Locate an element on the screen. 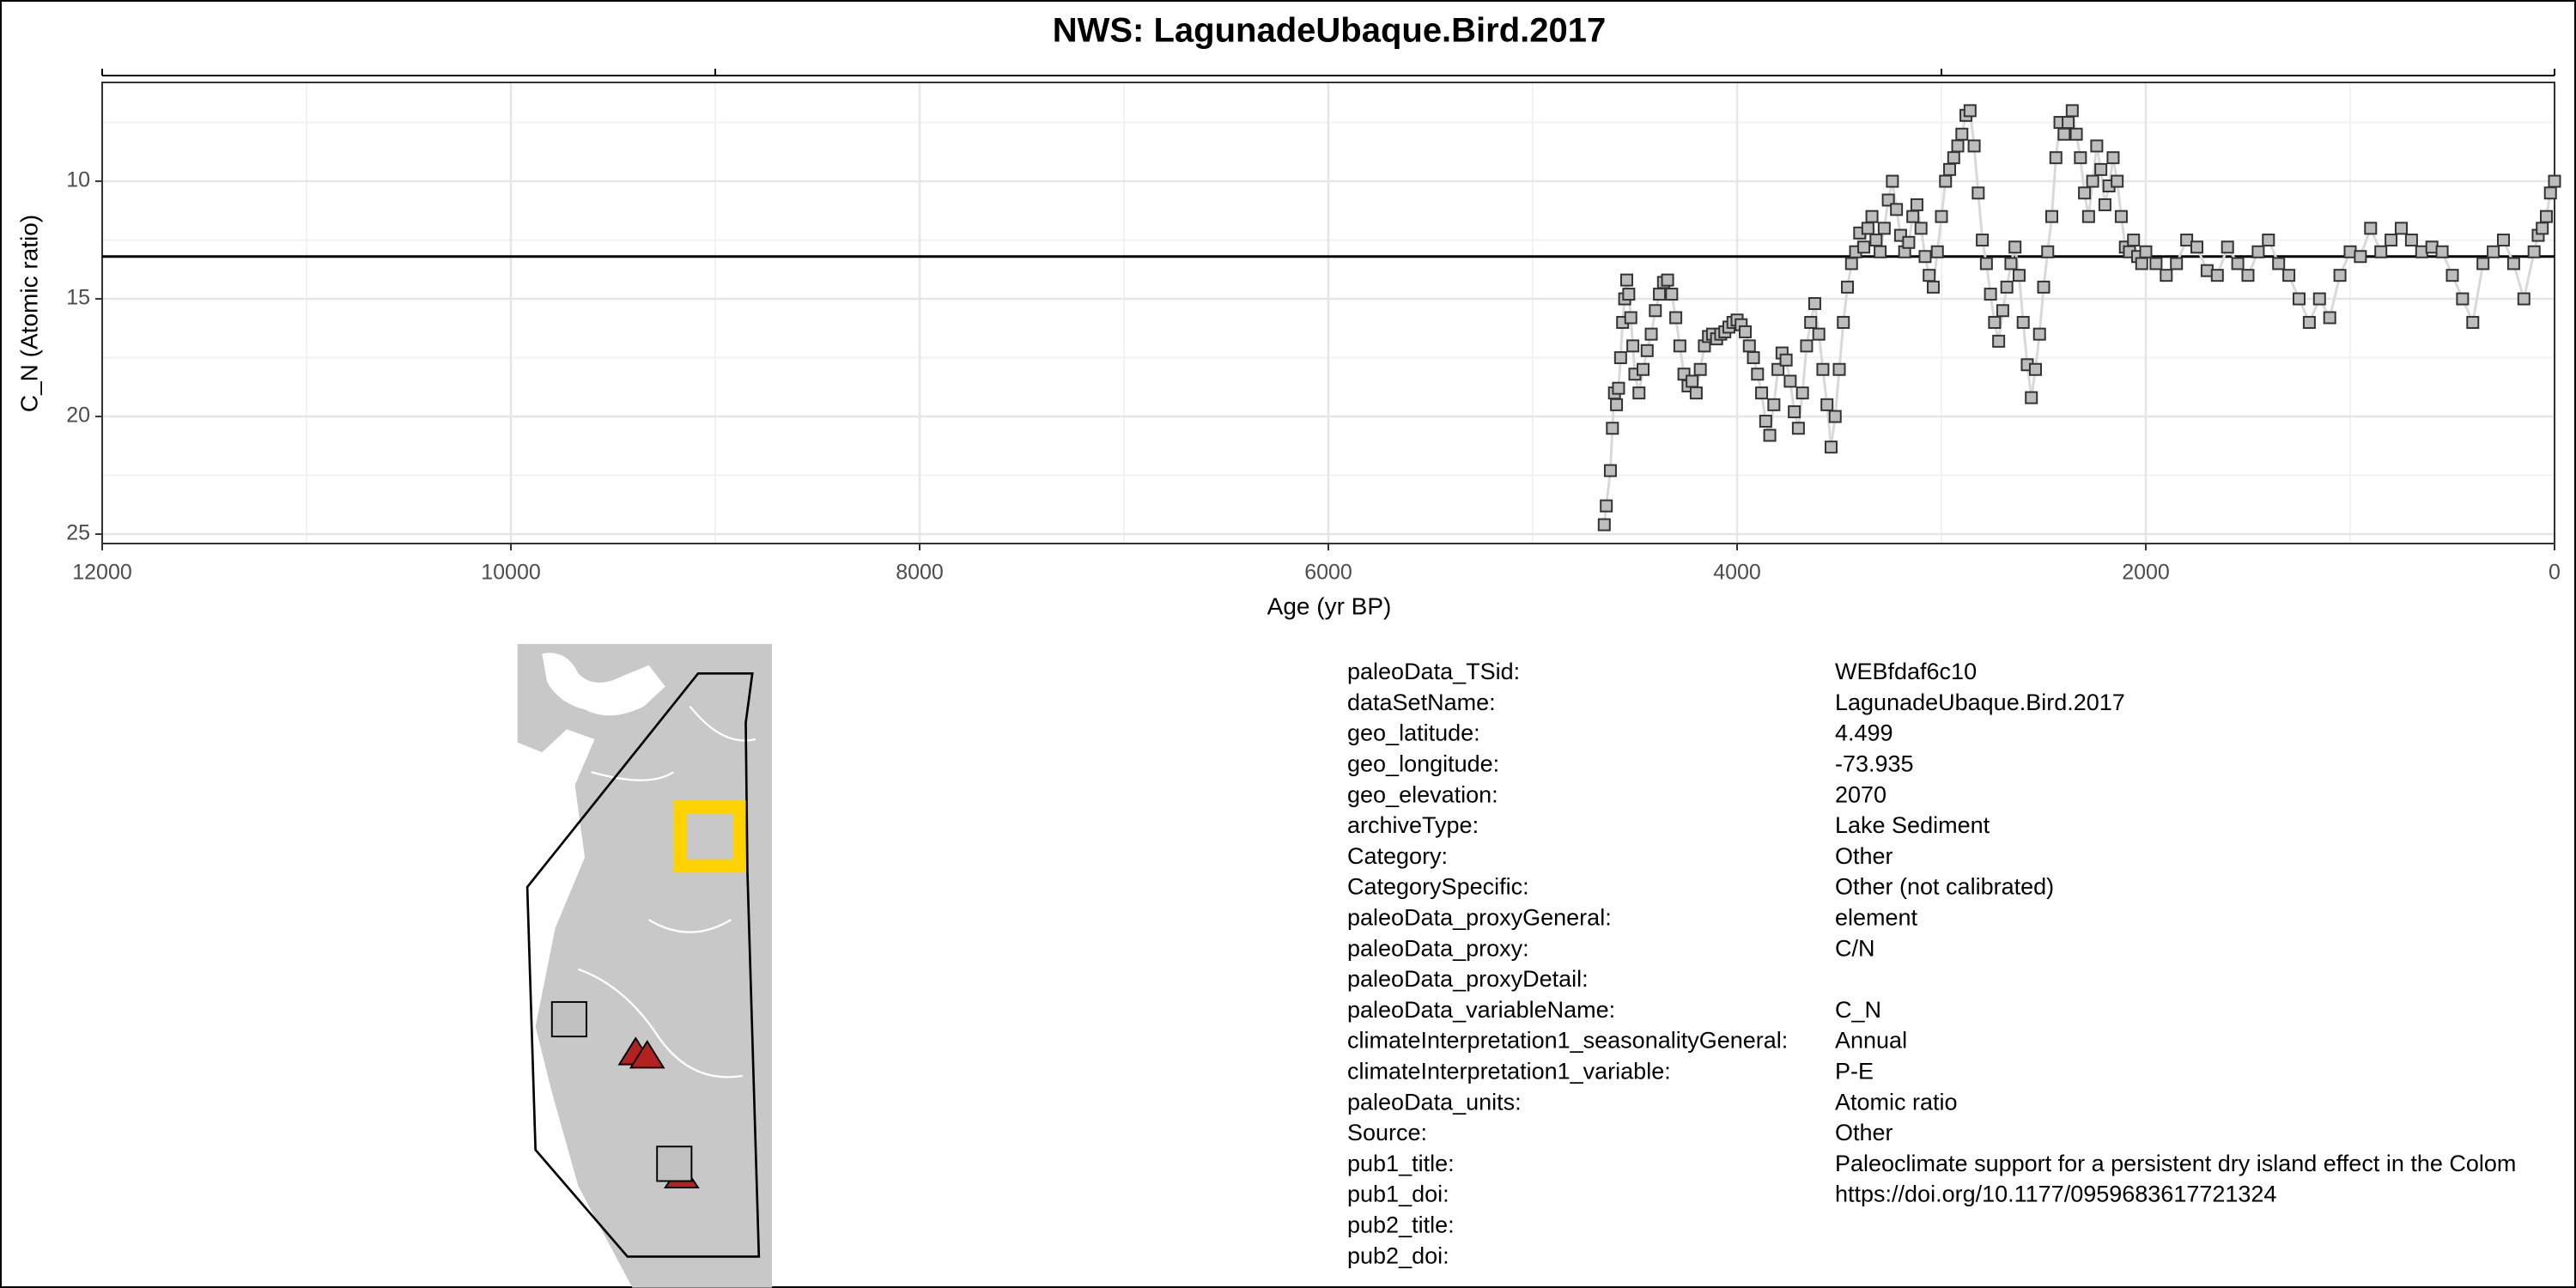  metadata-key: climateInterpretation1_variable: is located at coordinates (1509, 1071).